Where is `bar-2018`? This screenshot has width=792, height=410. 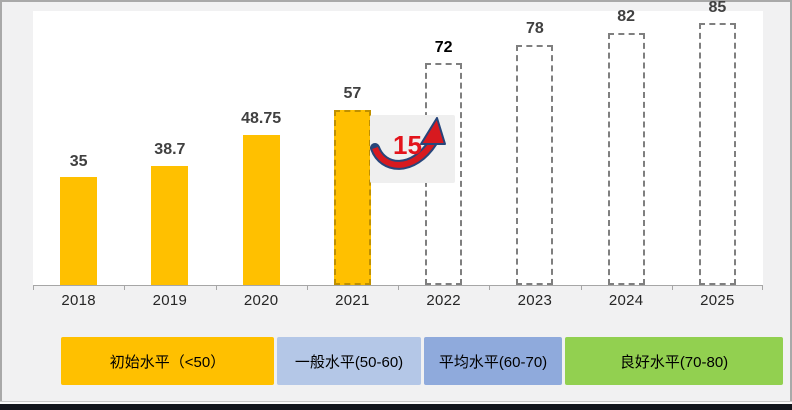
bar-2018 is located at coordinates (79, 231).